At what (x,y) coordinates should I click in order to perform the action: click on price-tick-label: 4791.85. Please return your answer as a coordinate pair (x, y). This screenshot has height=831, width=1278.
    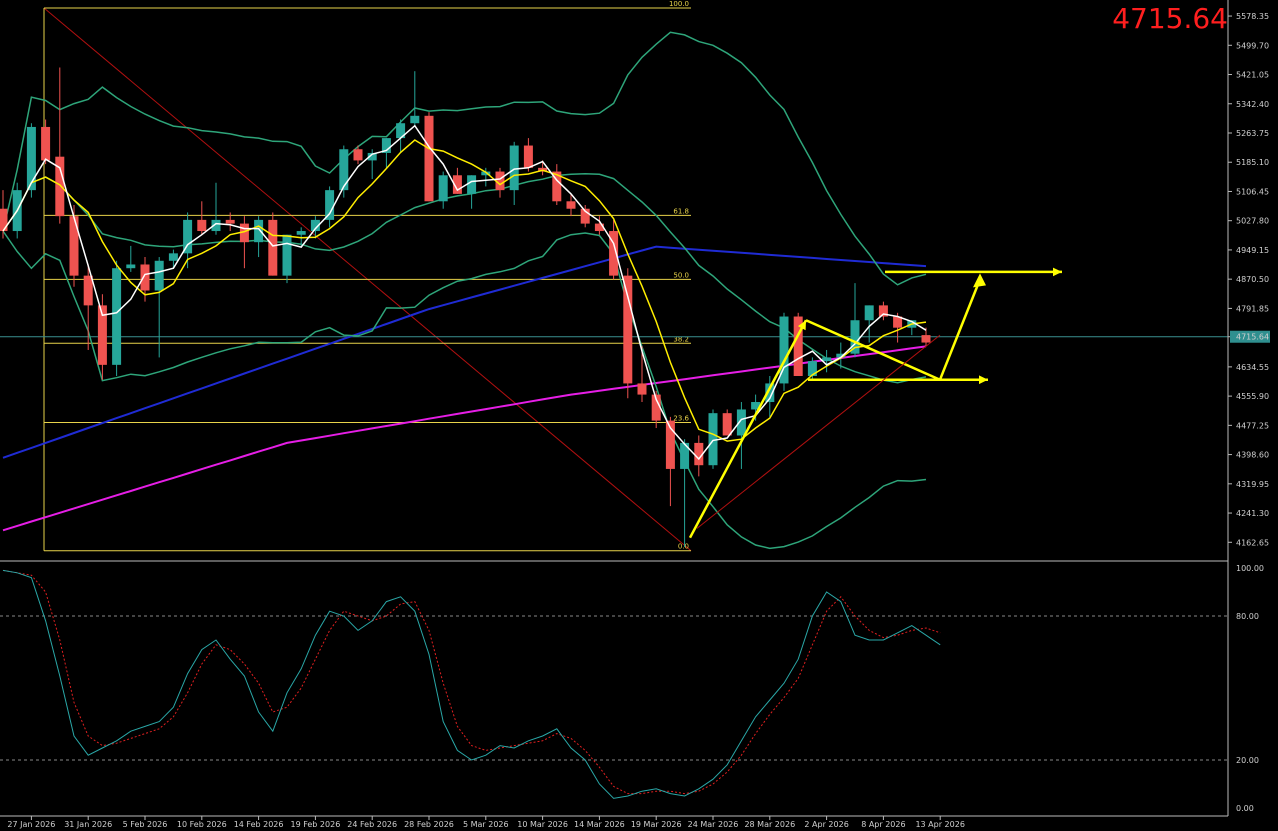
    Looking at the image, I should click on (1252, 308).